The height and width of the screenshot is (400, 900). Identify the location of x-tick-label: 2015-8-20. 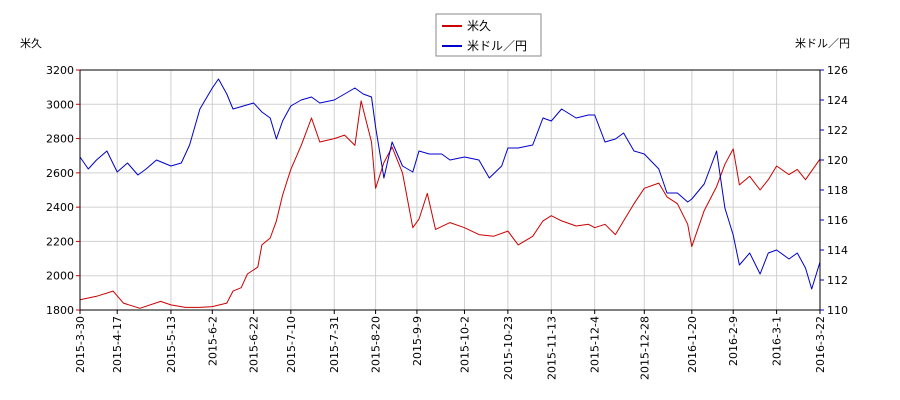
(376, 344).